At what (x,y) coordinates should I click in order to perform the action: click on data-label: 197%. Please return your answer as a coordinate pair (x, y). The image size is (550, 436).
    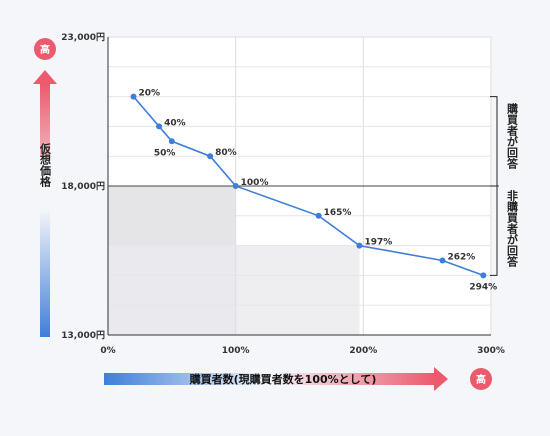
    Looking at the image, I should click on (379, 243).